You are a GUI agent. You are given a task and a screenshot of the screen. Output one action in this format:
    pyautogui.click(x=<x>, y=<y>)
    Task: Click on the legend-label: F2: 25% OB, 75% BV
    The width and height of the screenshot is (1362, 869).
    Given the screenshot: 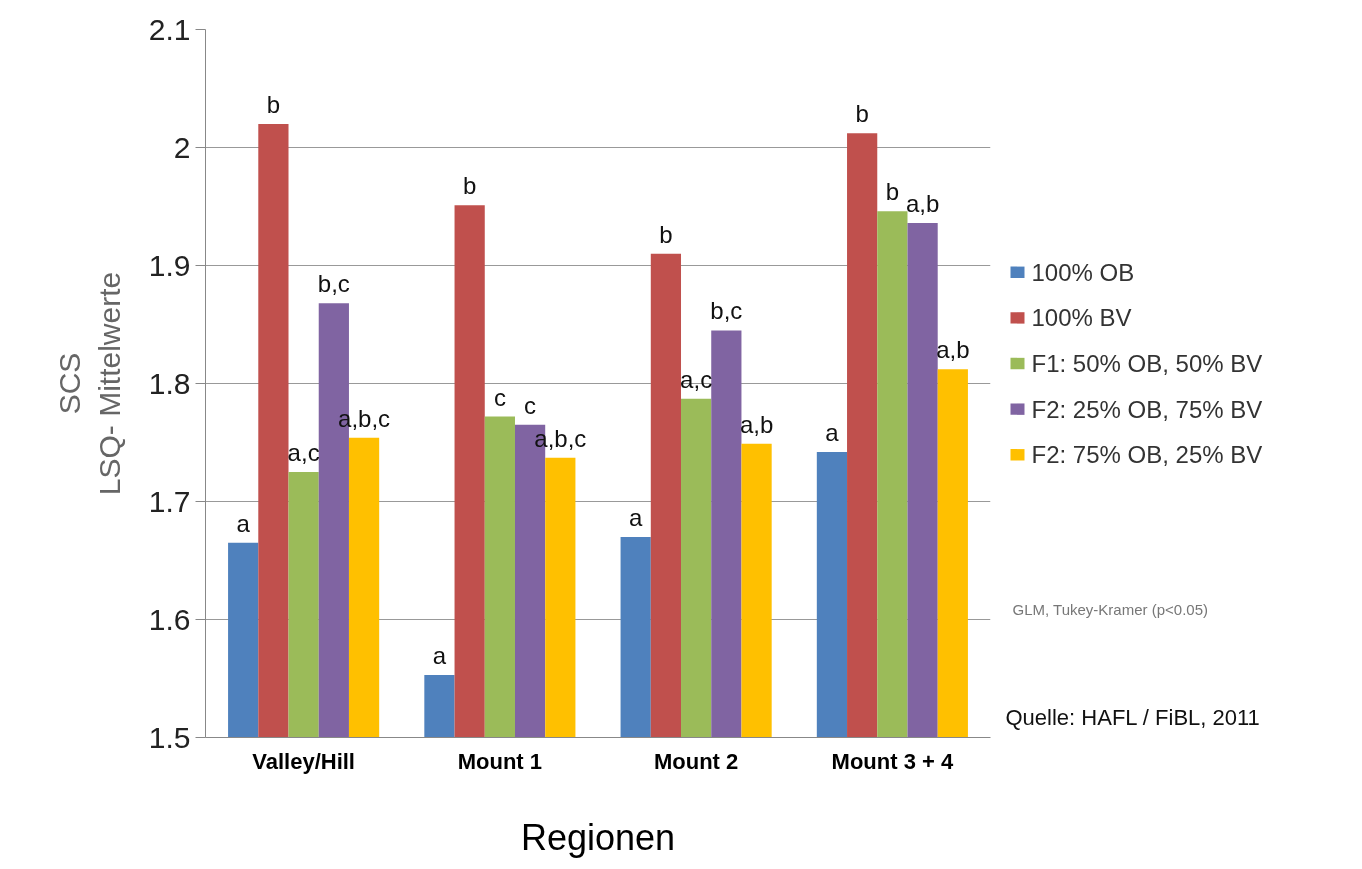 What is the action you would take?
    pyautogui.click(x=1147, y=409)
    